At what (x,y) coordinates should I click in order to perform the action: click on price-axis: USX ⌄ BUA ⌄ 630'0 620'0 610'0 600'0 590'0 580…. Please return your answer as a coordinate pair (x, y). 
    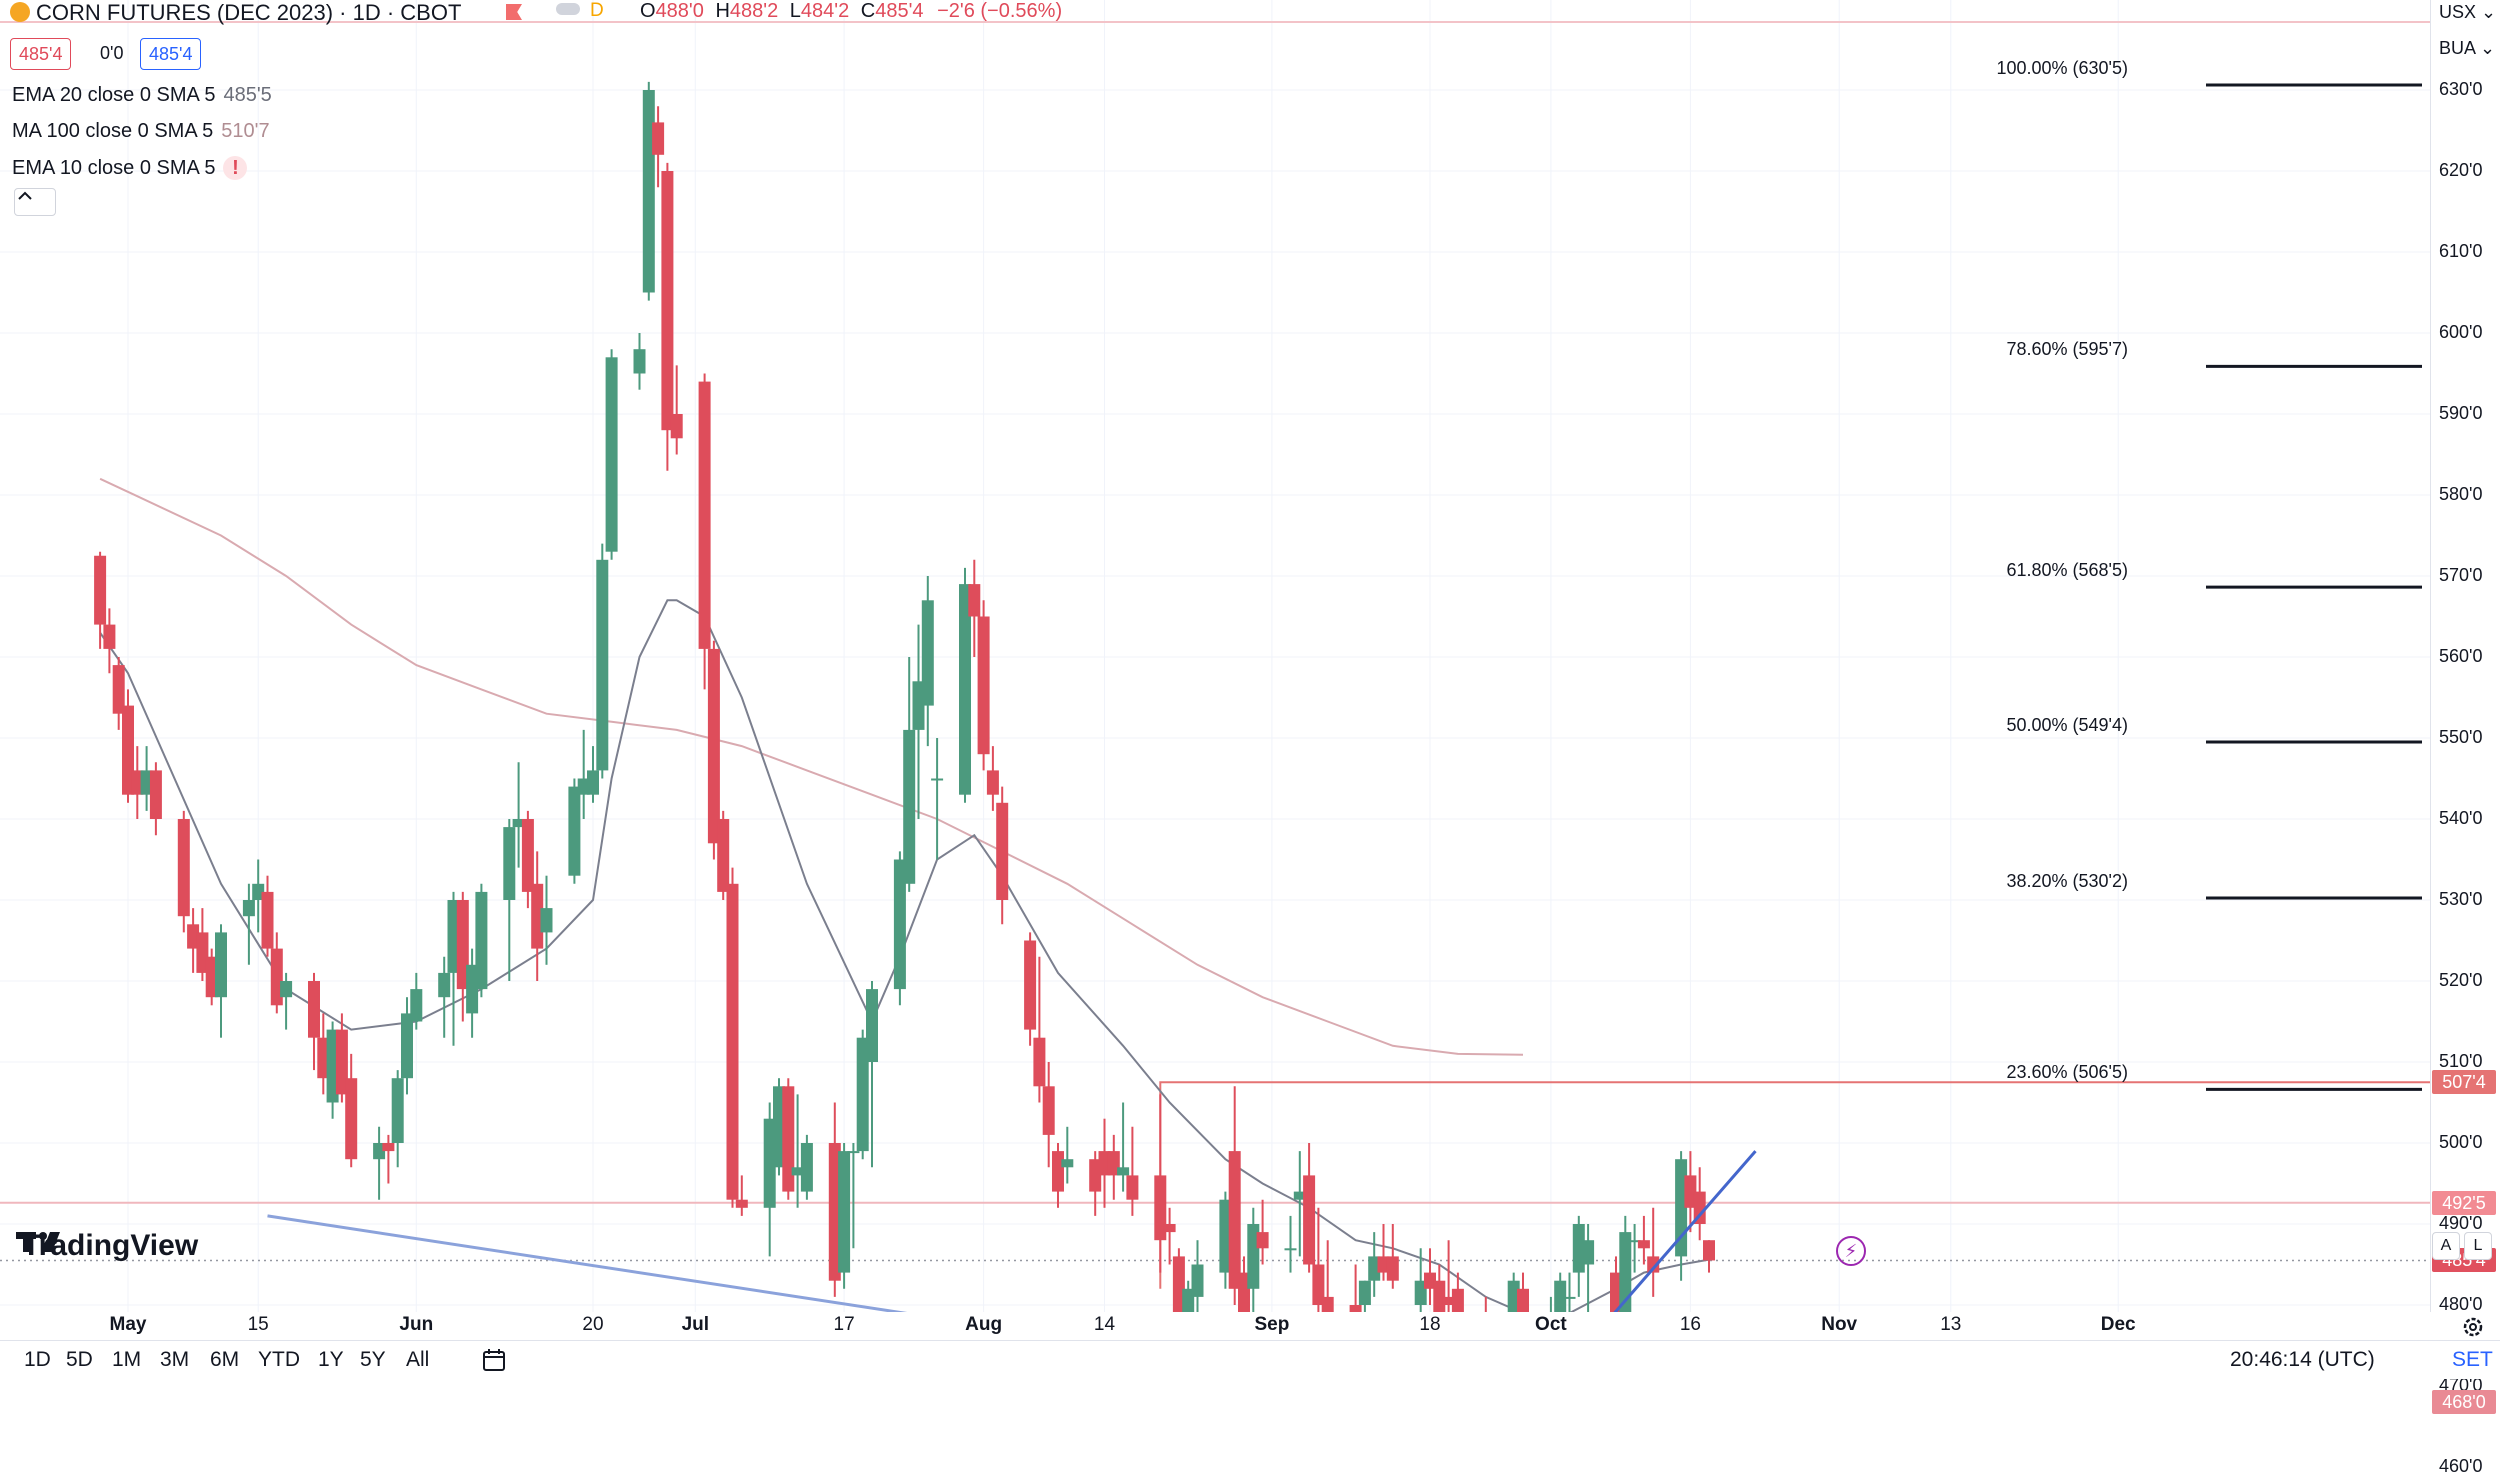
    Looking at the image, I should click on (2465, 738).